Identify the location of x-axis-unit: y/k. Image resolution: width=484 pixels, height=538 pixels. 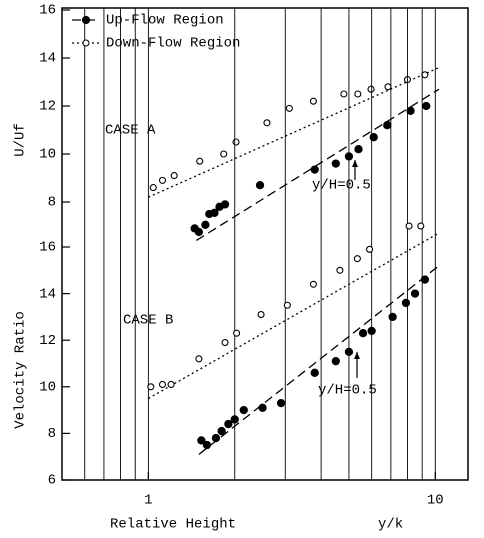
(390, 525).